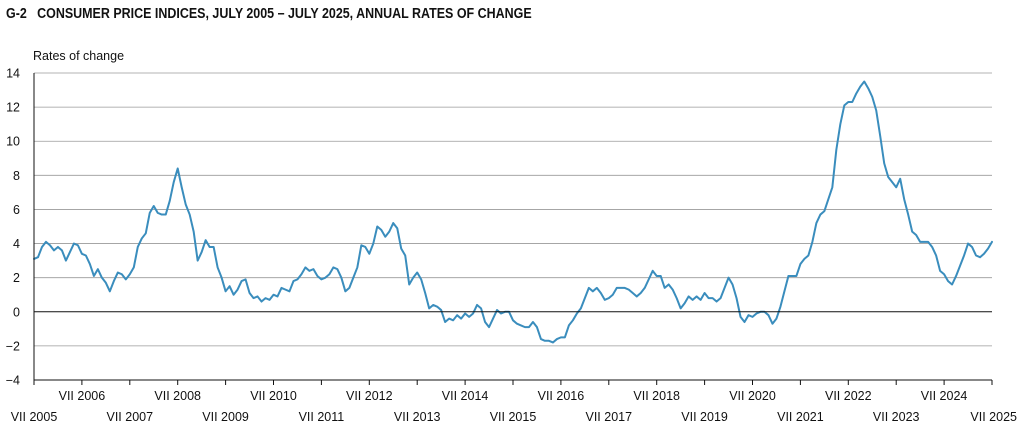 This screenshot has width=1024, height=429. I want to click on y-tick-label: 0, so click(16, 312).